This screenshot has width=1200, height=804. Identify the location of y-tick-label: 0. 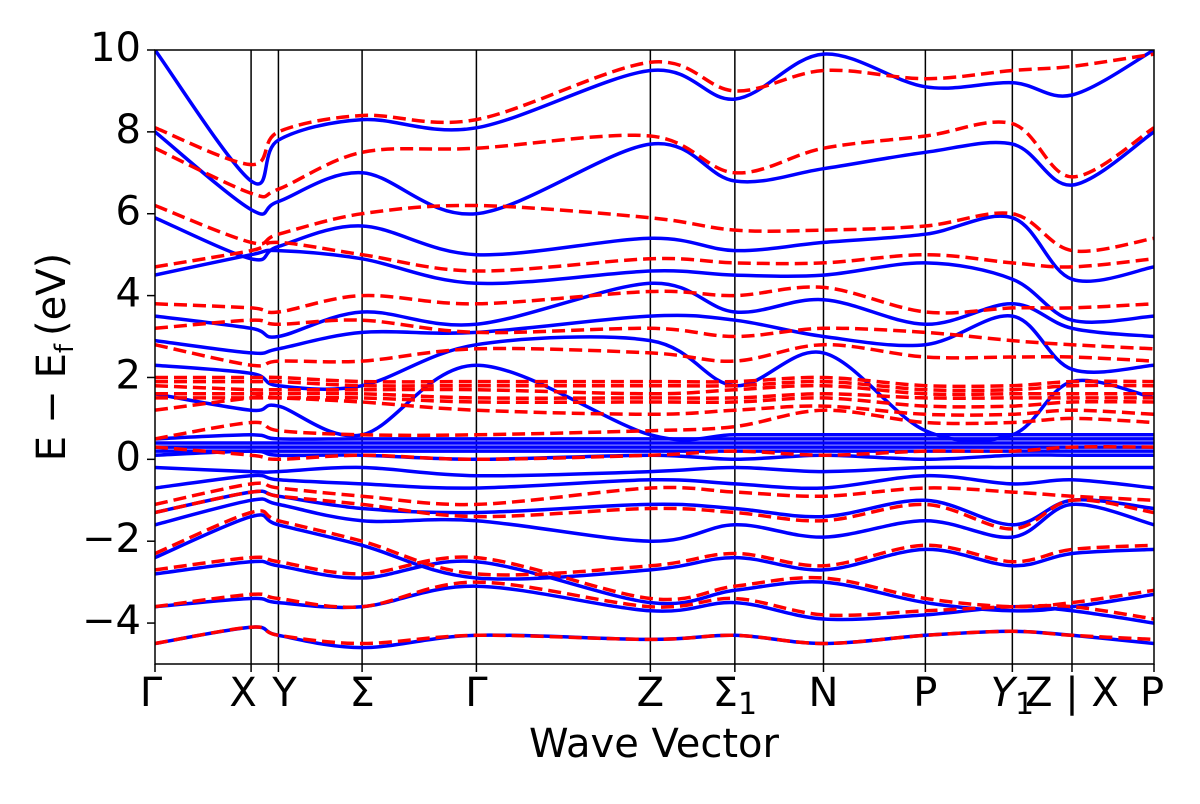
(128, 457).